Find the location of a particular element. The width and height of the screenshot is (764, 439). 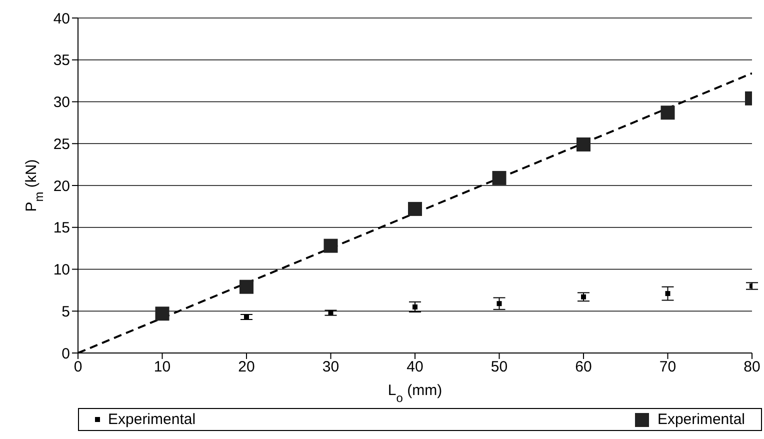

x-tick-label: 80 is located at coordinates (752, 367).